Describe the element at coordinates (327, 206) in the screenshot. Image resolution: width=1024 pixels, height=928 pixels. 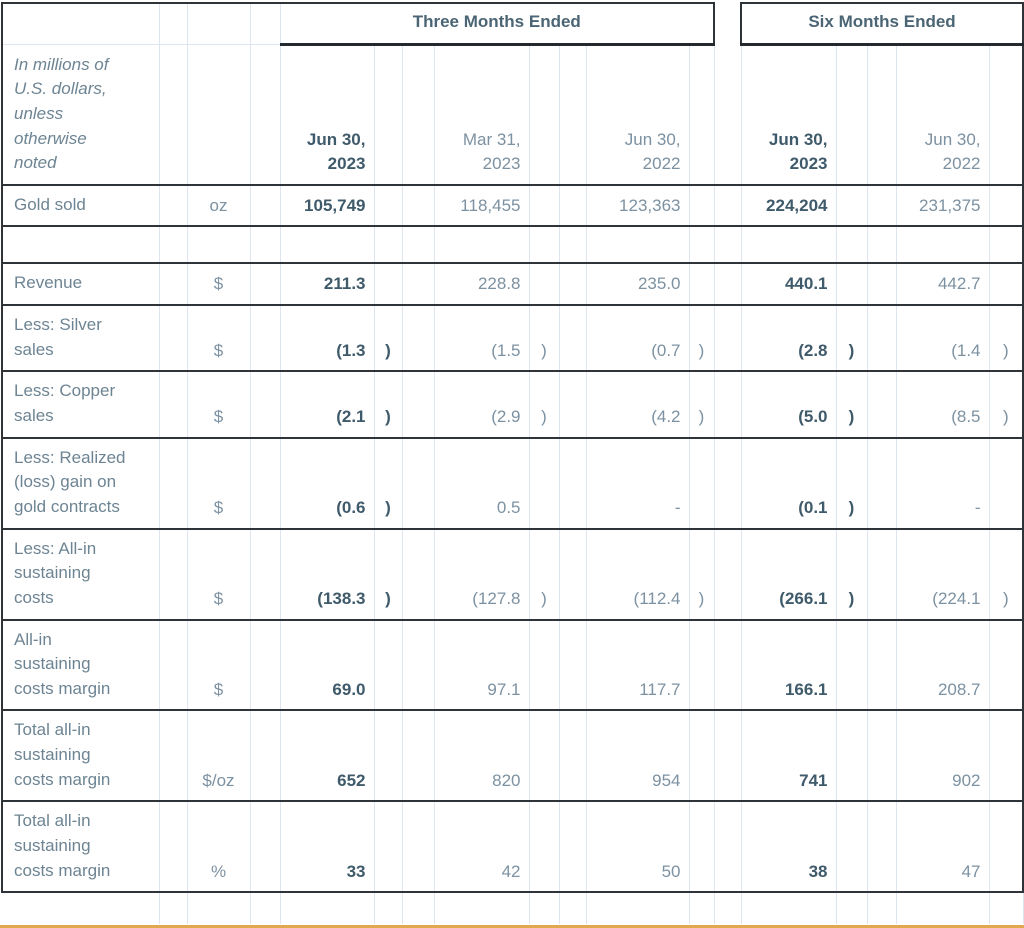
I see `value-cell: 105,749` at that location.